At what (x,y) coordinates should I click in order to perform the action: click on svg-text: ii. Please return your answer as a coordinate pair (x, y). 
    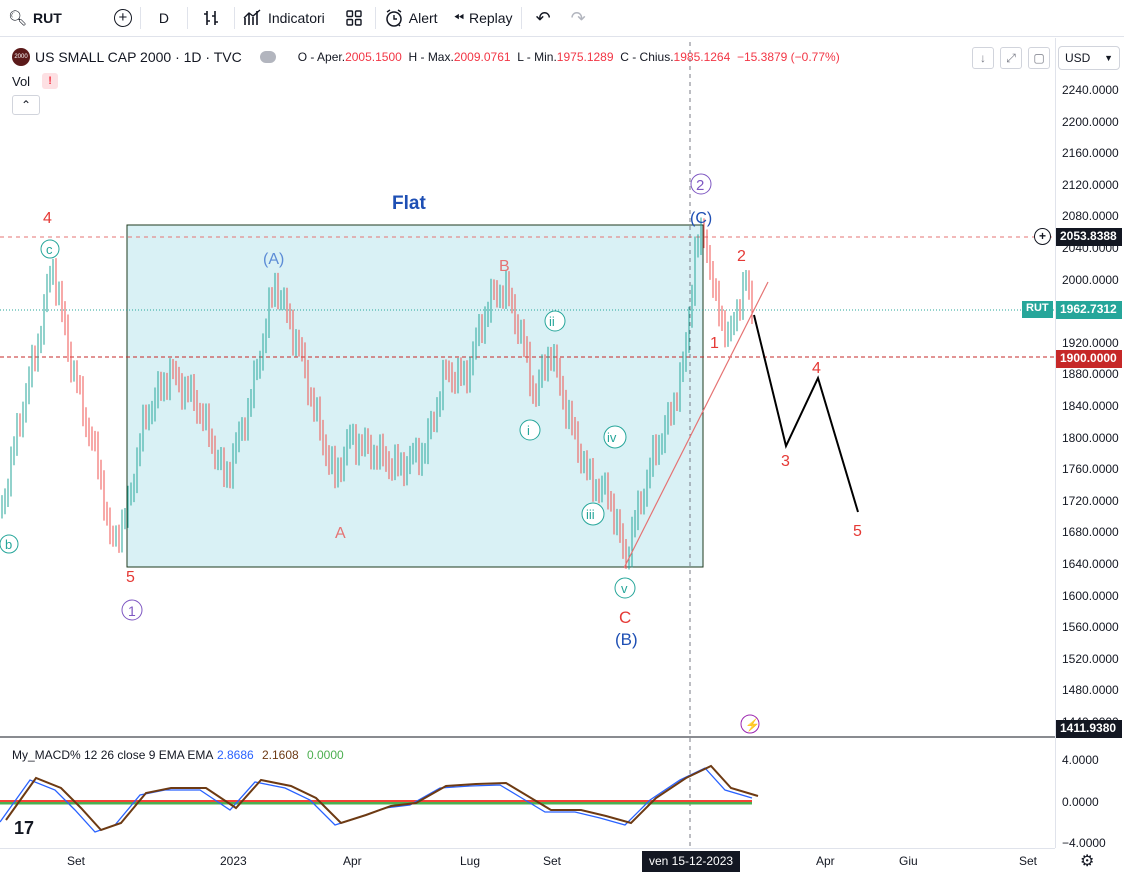
    Looking at the image, I should click on (552, 321).